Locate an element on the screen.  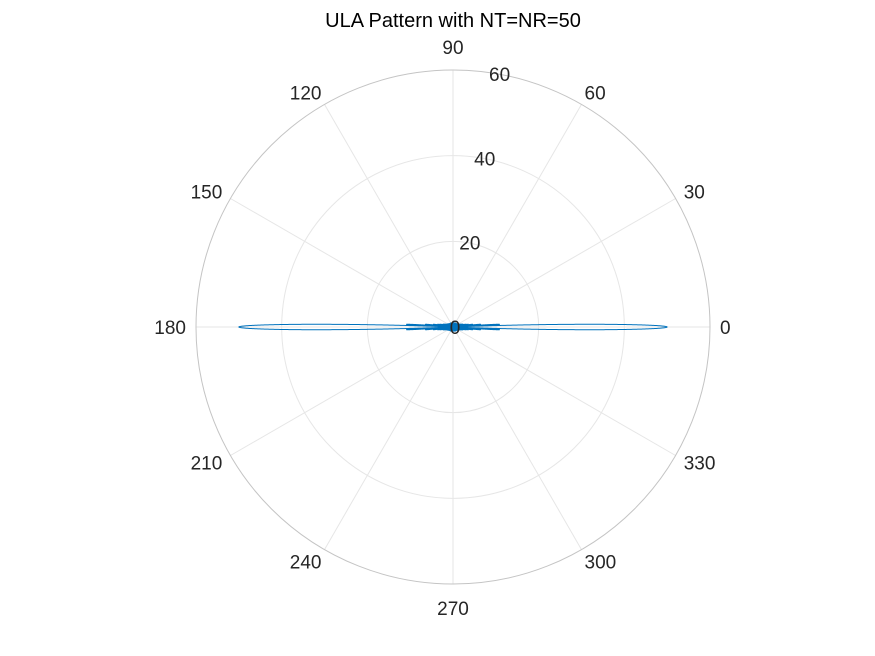
theta-tick-label-270: 270 is located at coordinates (453, 609).